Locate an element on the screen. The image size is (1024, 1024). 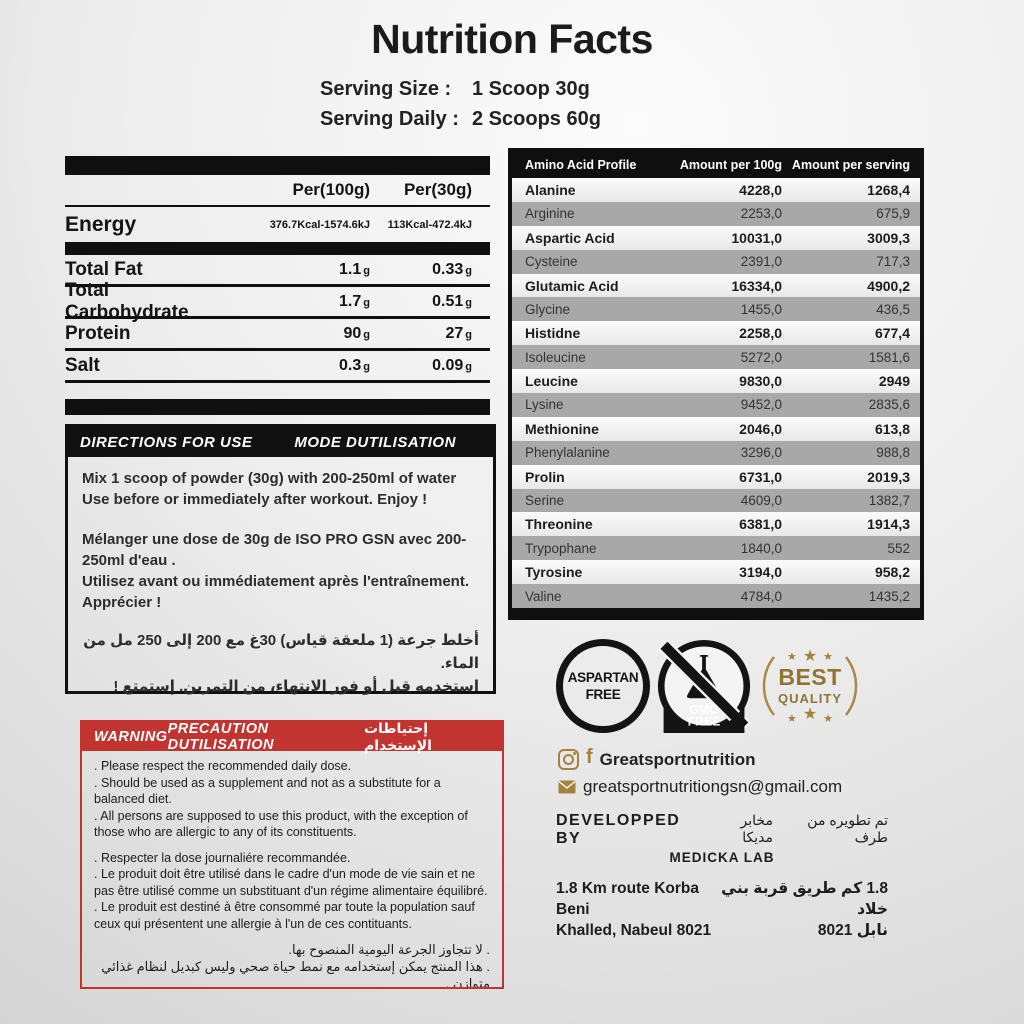
serving-daily-line: Serving Daily : 2 Scoops 60g is located at coordinates (460, 119).